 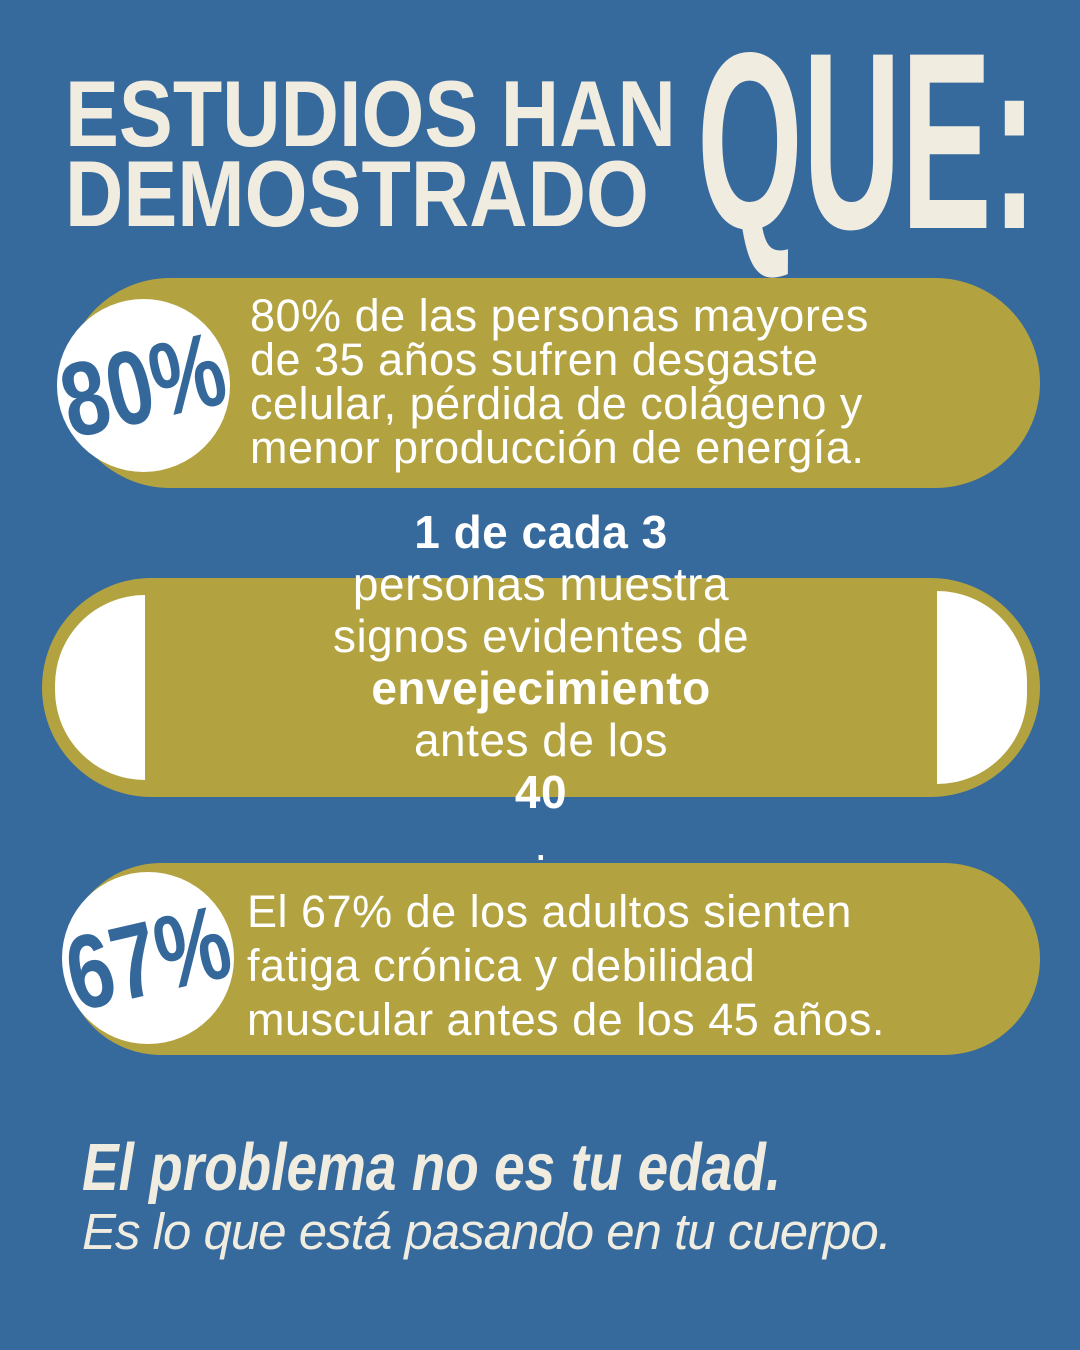 I want to click on card-text-segment: 40, so click(x=541, y=791).